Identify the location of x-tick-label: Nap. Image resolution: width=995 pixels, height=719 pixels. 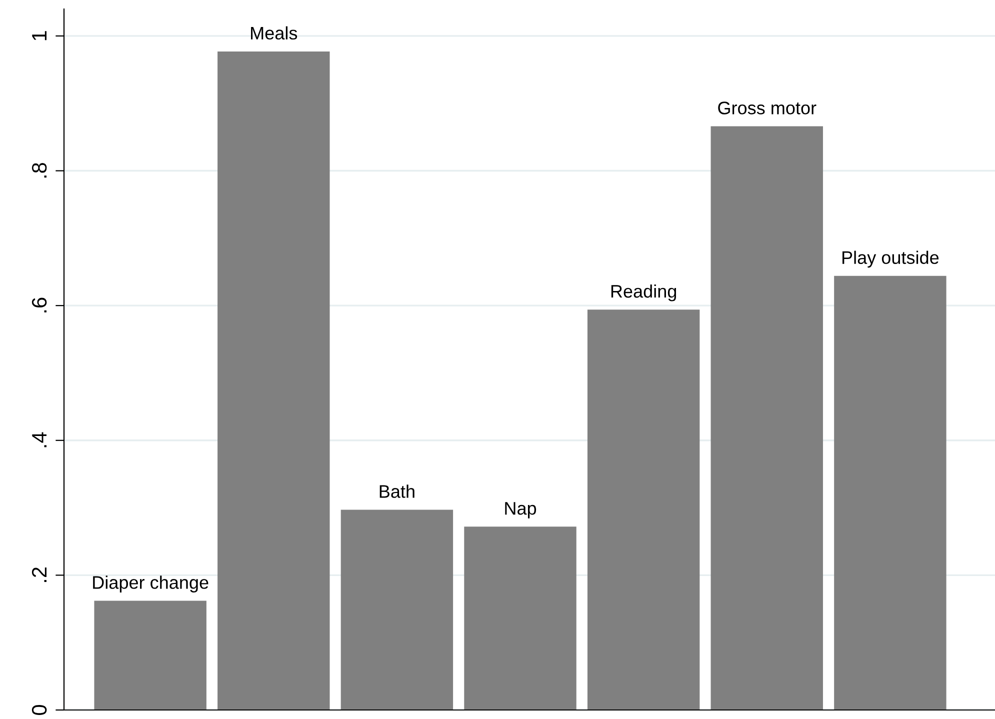
(520, 510).